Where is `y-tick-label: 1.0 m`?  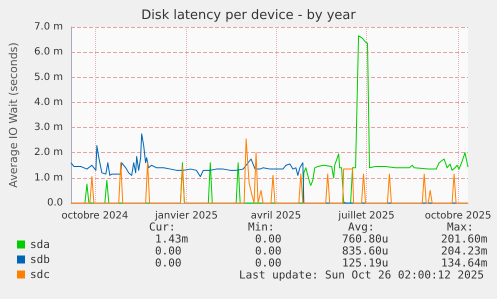 y-tick-label: 1.0 m is located at coordinates (48, 178).